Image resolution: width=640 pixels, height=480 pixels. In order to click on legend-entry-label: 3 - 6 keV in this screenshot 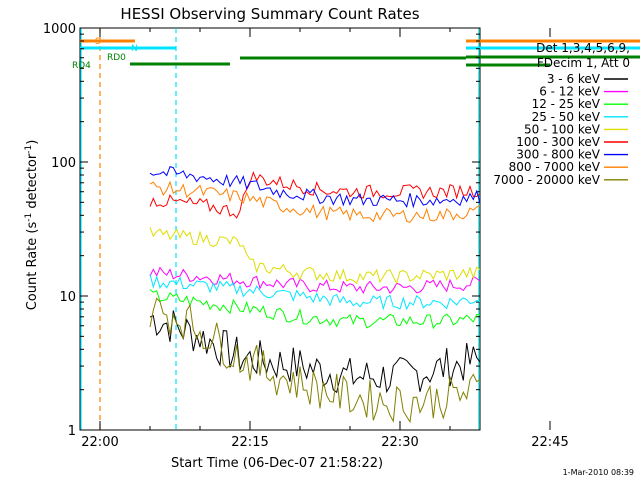, I will do `click(574, 79)`.